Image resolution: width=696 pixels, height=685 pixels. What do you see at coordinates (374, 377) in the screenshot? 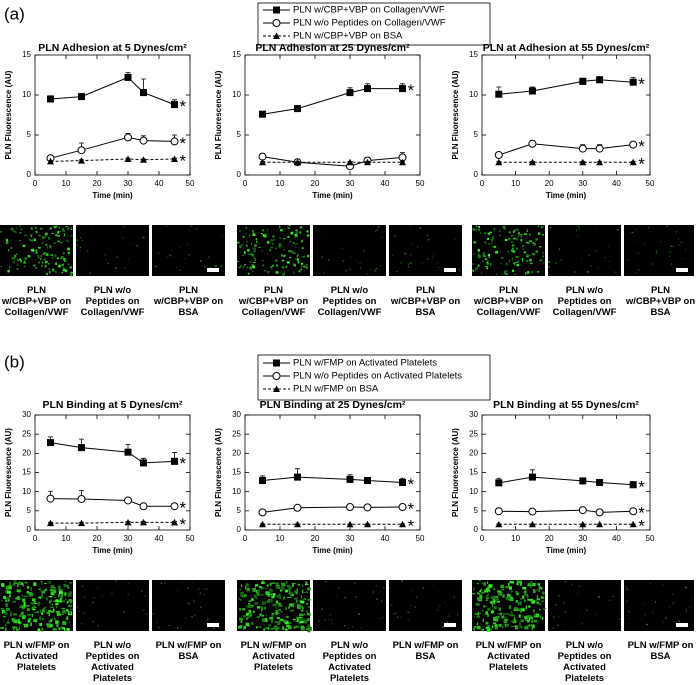
I see `legend-box` at bounding box center [374, 377].